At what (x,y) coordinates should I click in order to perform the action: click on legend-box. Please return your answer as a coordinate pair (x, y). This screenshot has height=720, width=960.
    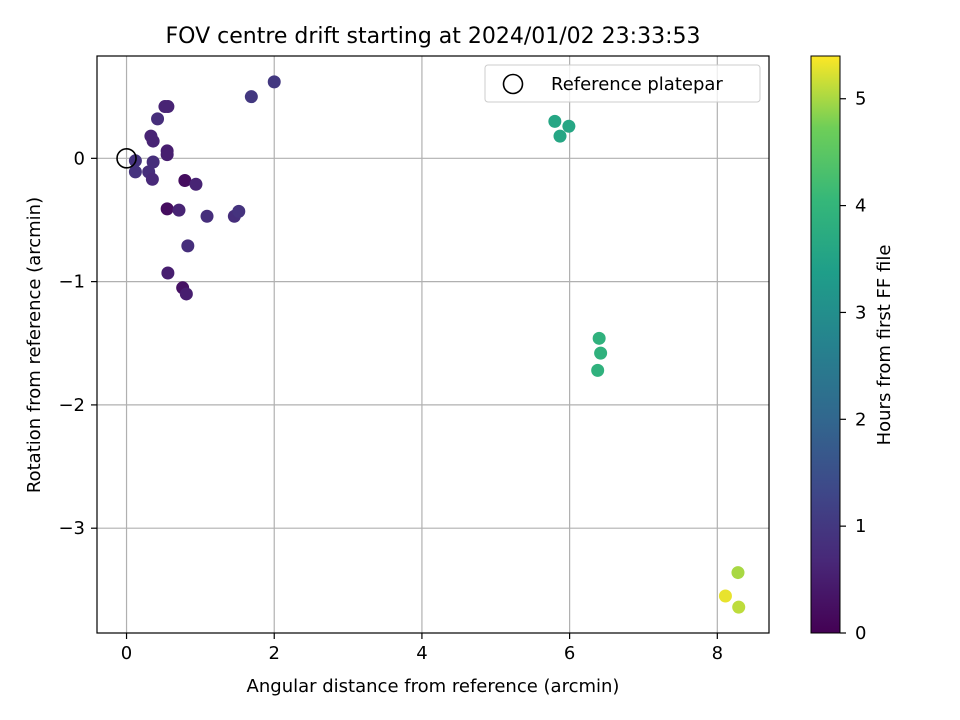
    Looking at the image, I should click on (622, 83).